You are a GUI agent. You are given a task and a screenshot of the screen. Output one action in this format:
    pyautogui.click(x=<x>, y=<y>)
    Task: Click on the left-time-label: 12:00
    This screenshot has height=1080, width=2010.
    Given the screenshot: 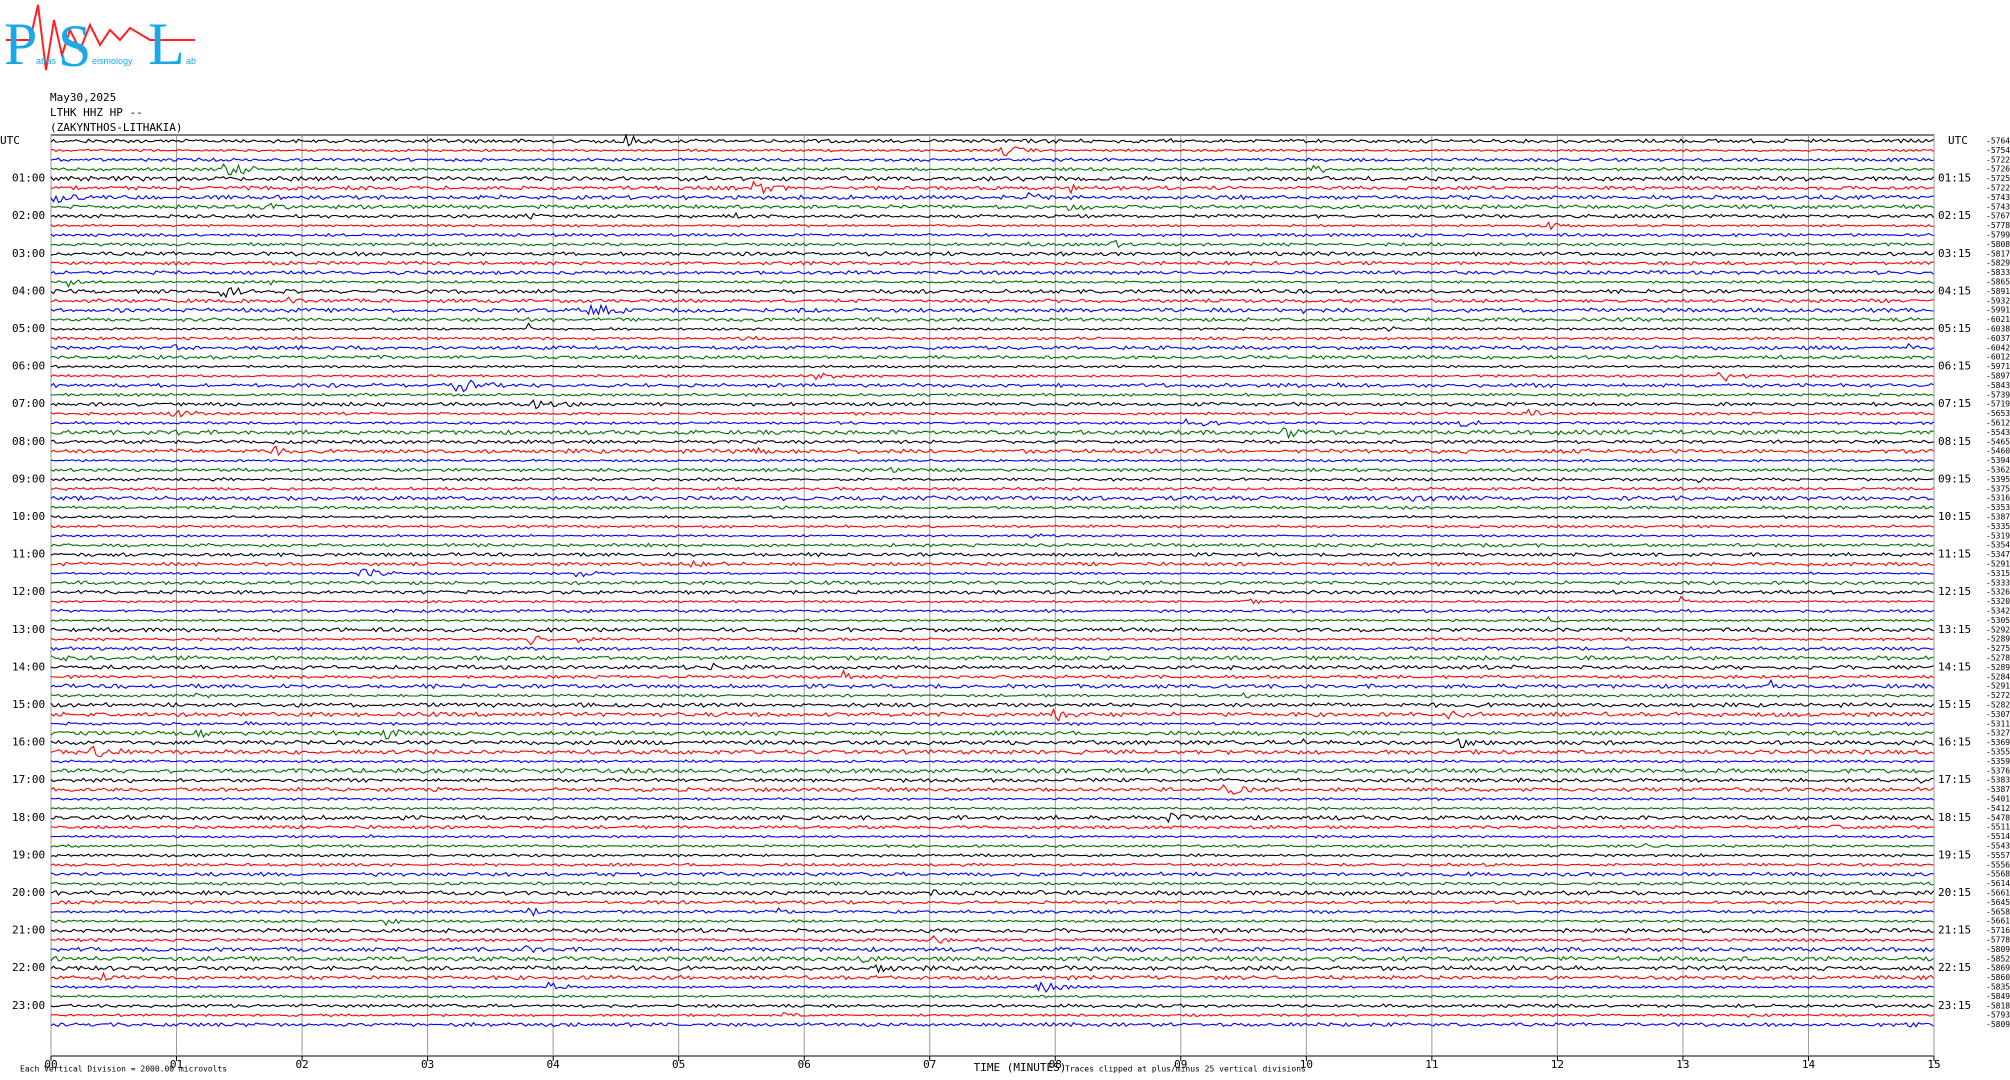 What is the action you would take?
    pyautogui.click(x=28, y=591)
    